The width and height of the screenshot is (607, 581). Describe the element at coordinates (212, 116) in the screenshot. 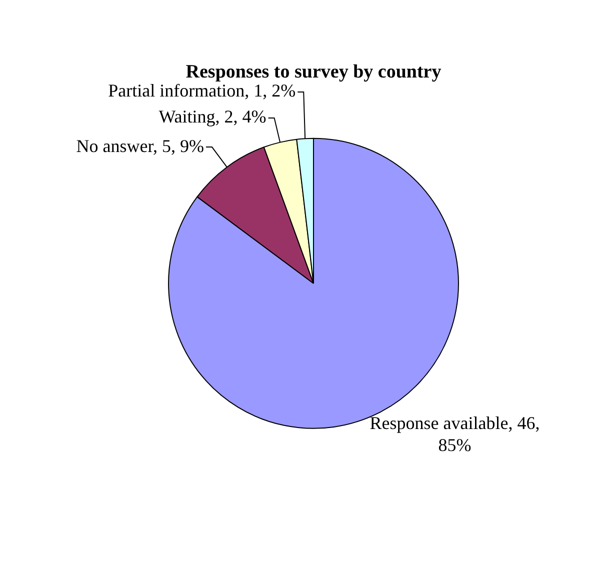

I see `slice-label: Waiting, 2, 4%` at that location.